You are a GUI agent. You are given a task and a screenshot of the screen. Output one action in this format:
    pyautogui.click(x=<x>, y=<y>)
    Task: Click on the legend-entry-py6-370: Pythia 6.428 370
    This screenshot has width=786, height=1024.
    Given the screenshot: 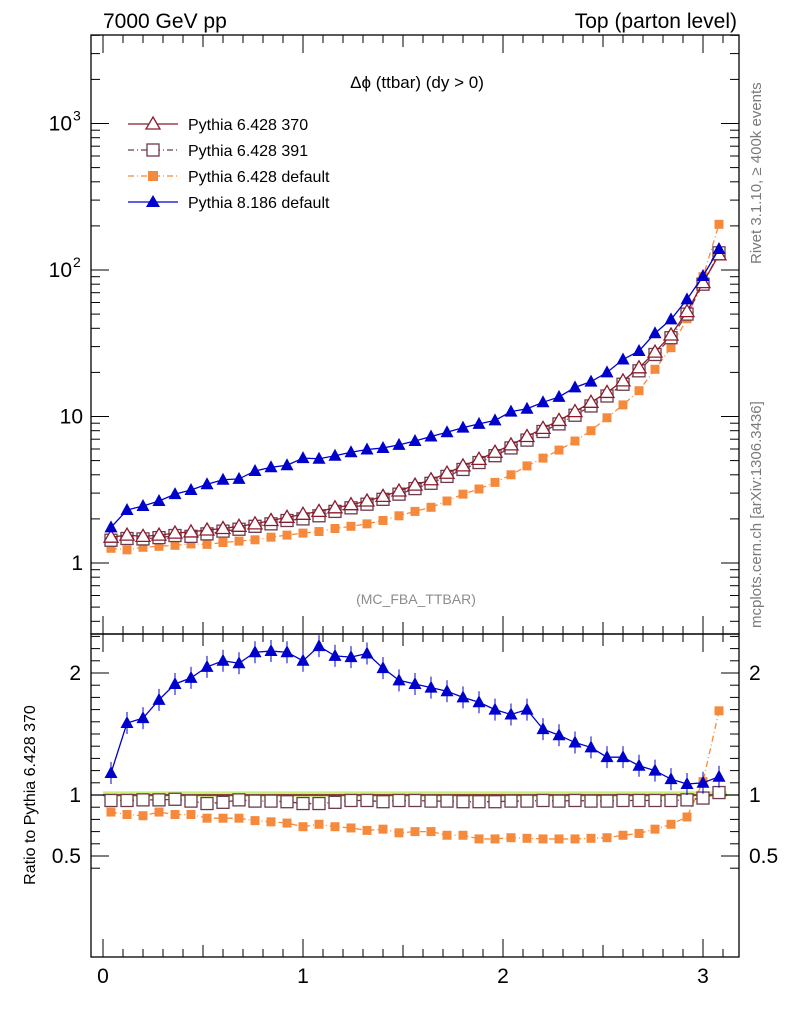 What is the action you would take?
    pyautogui.click(x=218, y=124)
    